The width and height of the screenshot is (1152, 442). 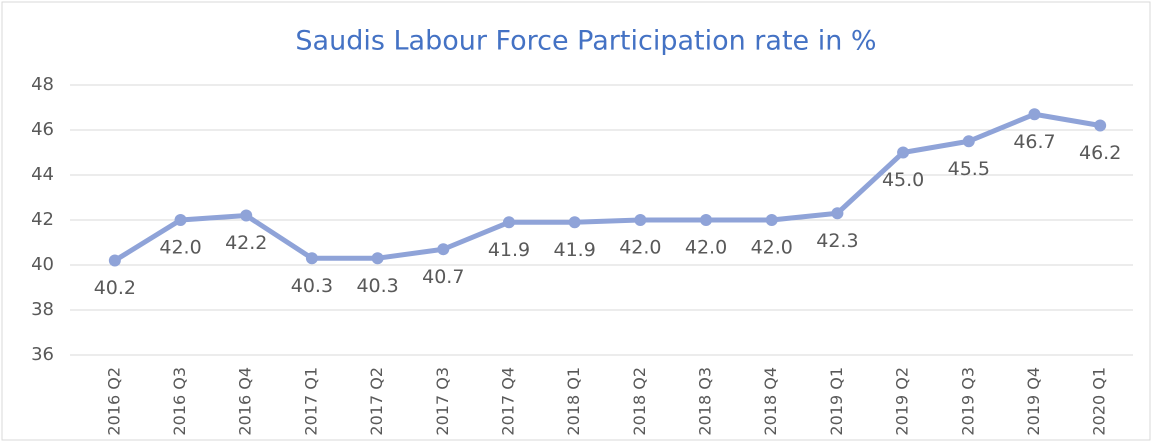 I want to click on x-tick-label: 2019 Q4, so click(x=1033, y=401).